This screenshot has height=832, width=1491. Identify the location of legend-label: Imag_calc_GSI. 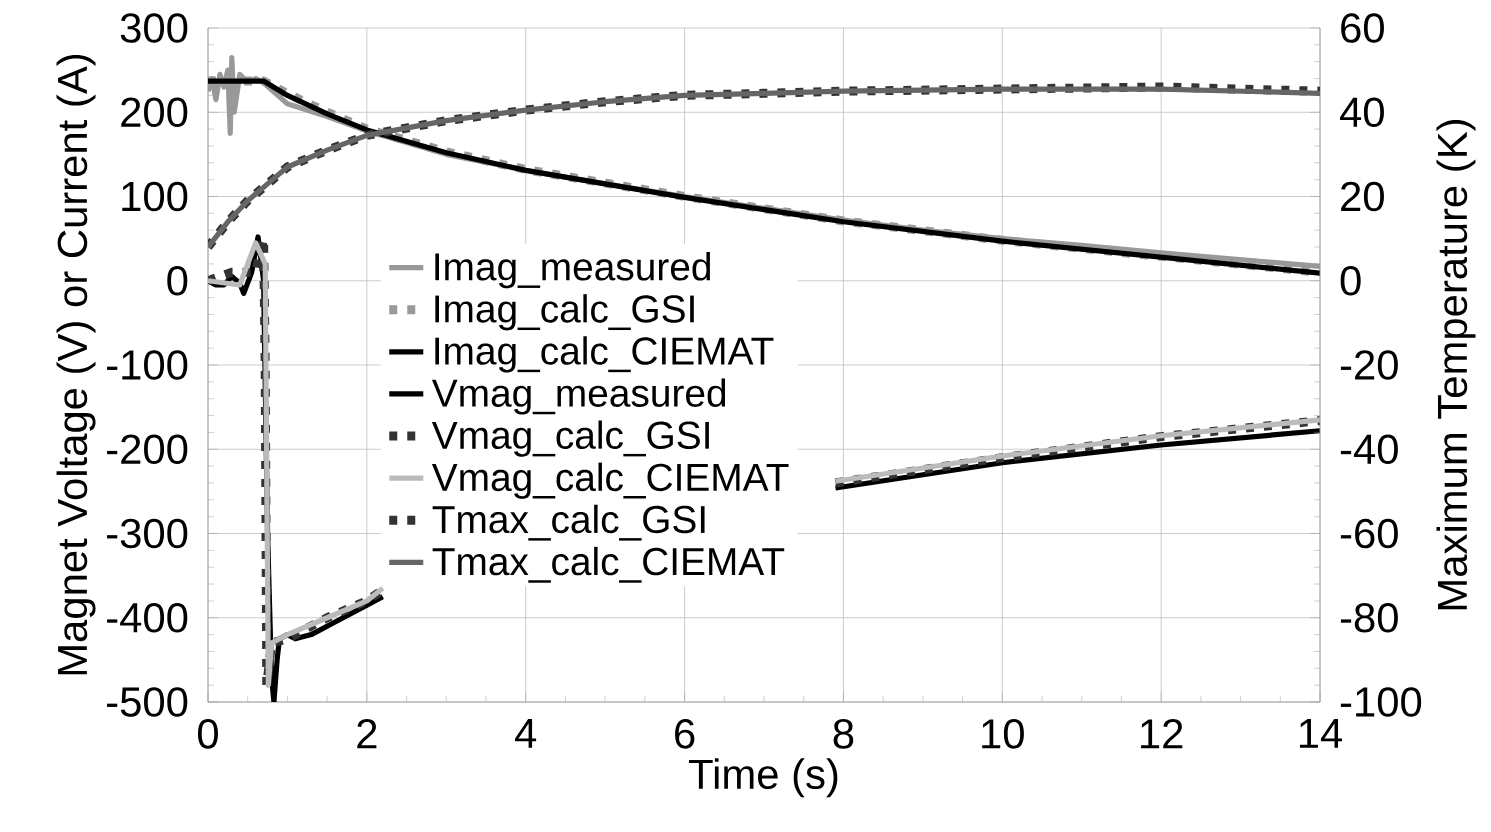
(564, 312).